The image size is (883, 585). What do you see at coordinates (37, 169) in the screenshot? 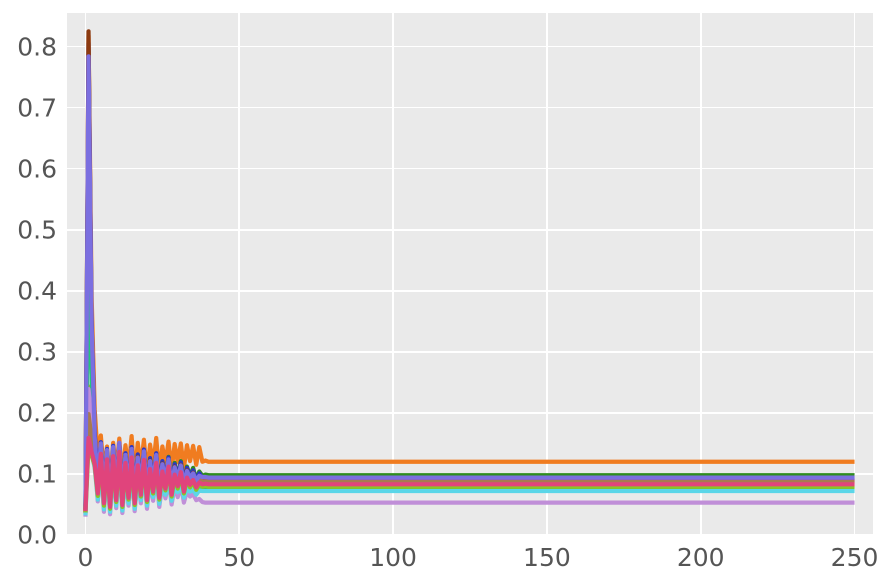
I see `y-tick-label-6: 0.6` at bounding box center [37, 169].